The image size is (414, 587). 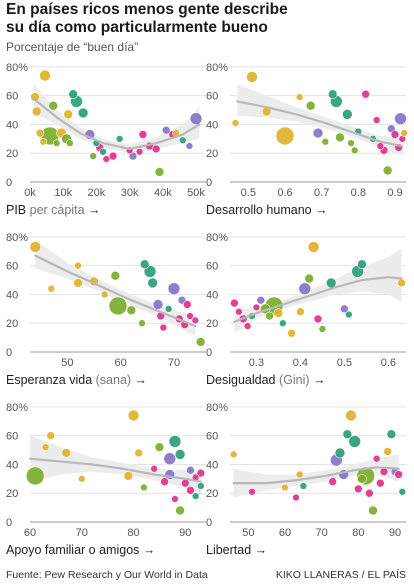 What do you see at coordinates (76, 380) in the screenshot?
I see `x-axis-label: Esperanza vida (sana) →` at bounding box center [76, 380].